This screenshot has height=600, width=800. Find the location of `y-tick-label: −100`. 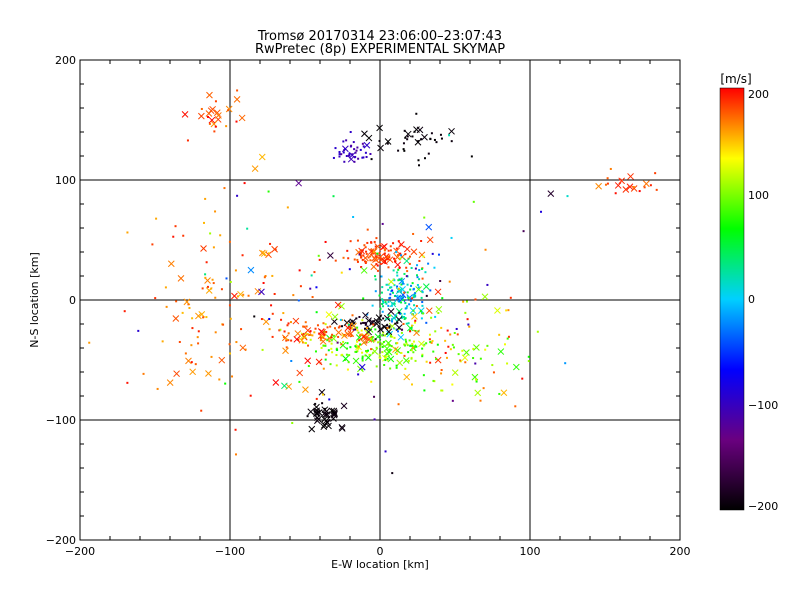

y-tick-label: −100 is located at coordinates (61, 420).